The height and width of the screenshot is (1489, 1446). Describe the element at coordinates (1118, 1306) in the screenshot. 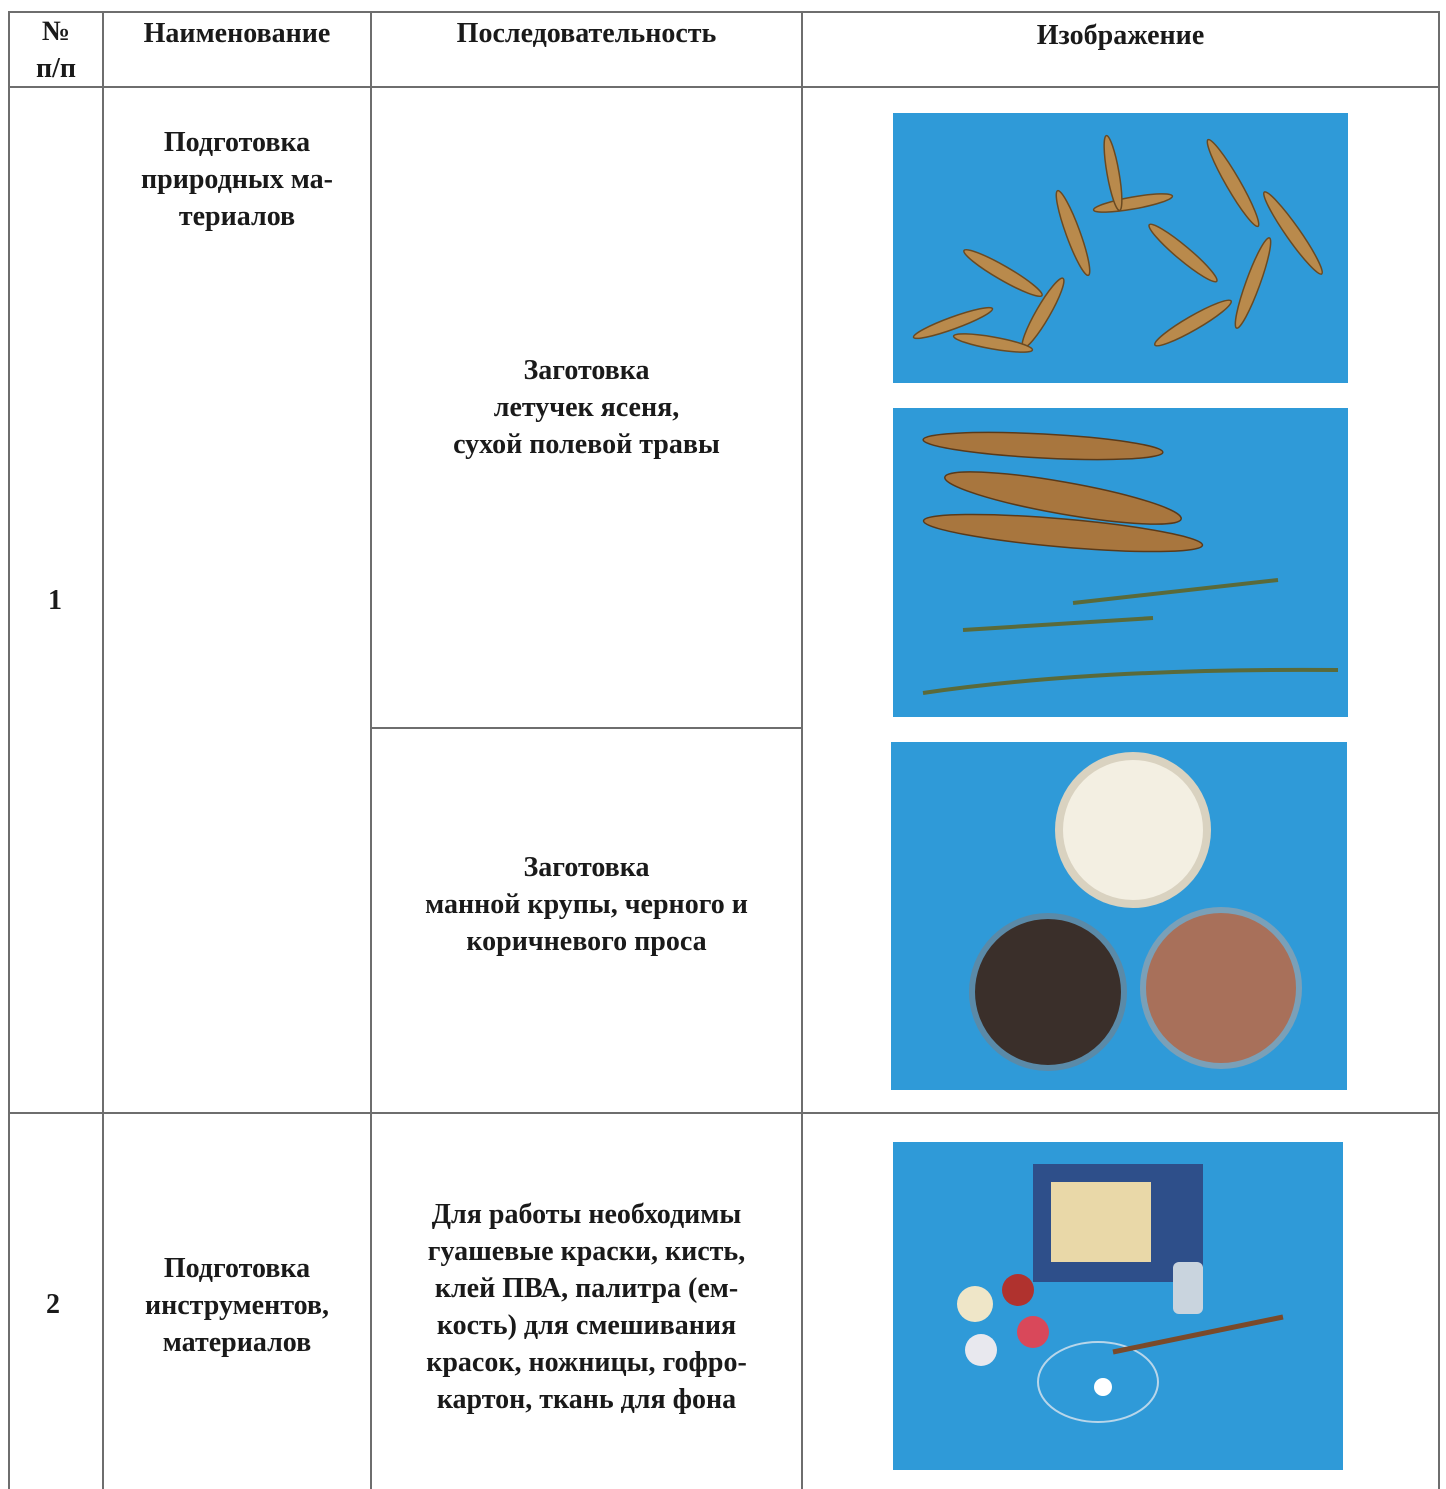

I see `photo-tools` at that location.